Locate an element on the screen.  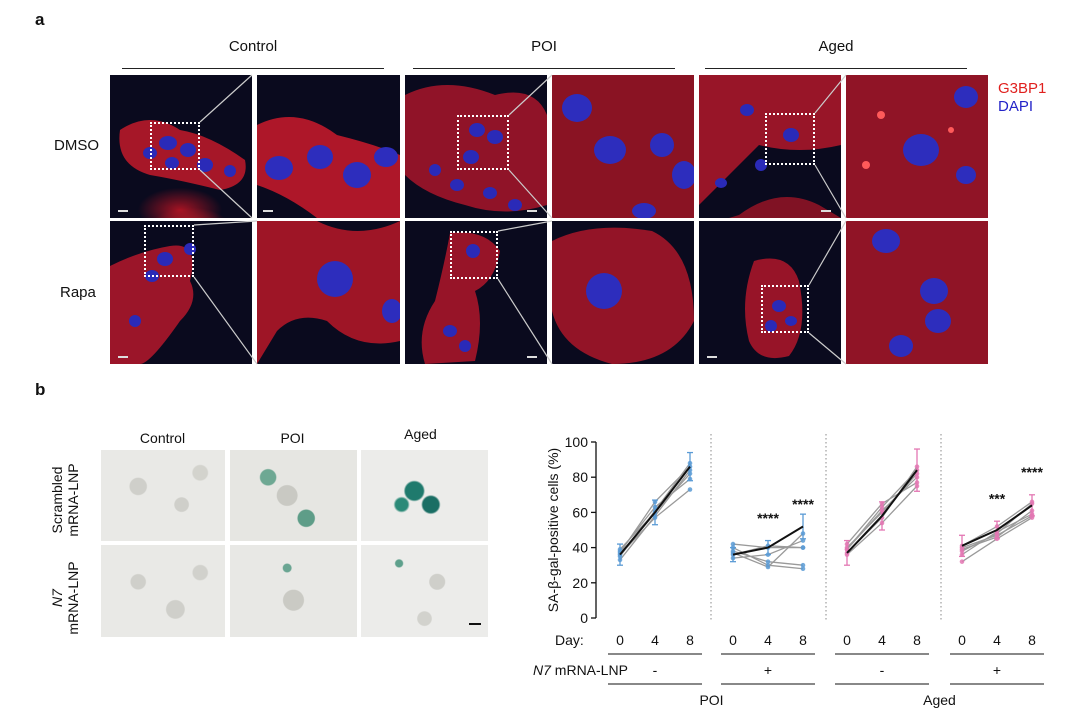
micrograph-poi-rapa is located at coordinates (476, 292).